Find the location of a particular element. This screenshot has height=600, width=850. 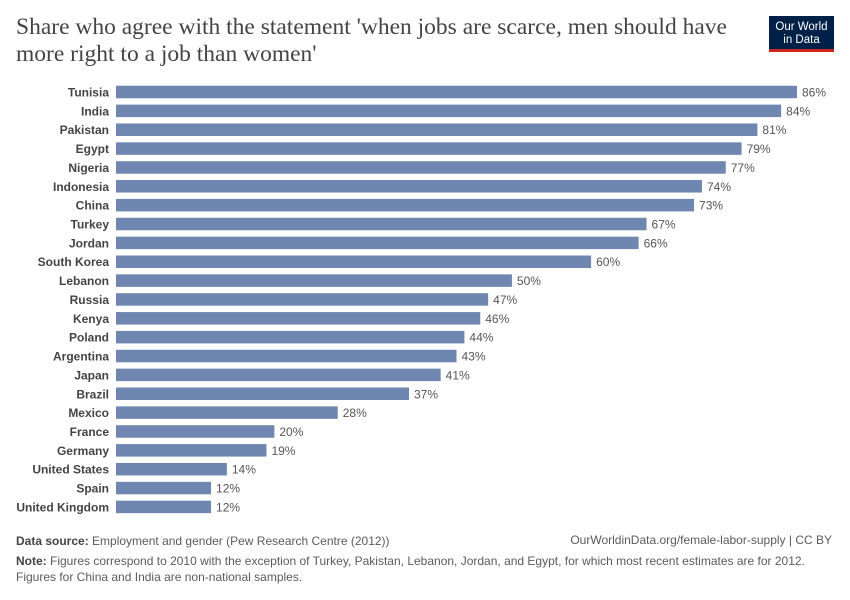

owid-logo: Our World in Data is located at coordinates (801, 34).